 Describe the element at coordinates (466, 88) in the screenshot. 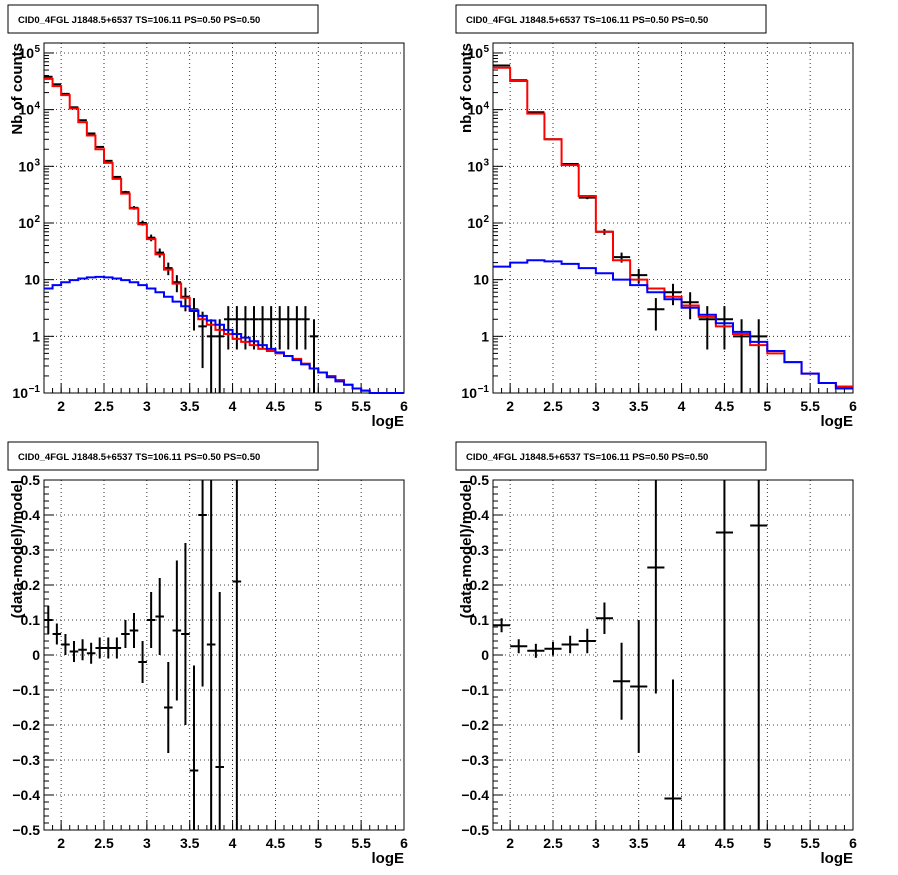

I see `y-axis-label: nb of counts` at that location.